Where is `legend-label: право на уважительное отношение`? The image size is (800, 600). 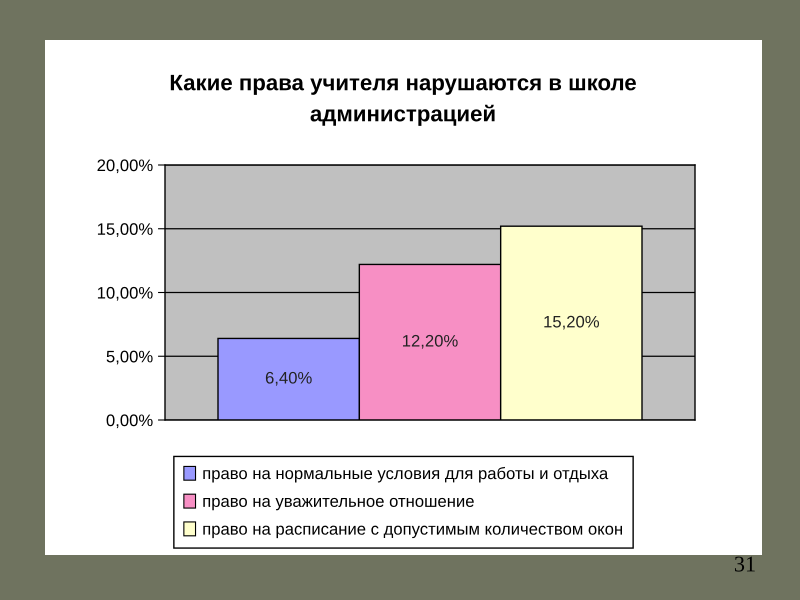
legend-label: право на уважительное отношение is located at coordinates (338, 504).